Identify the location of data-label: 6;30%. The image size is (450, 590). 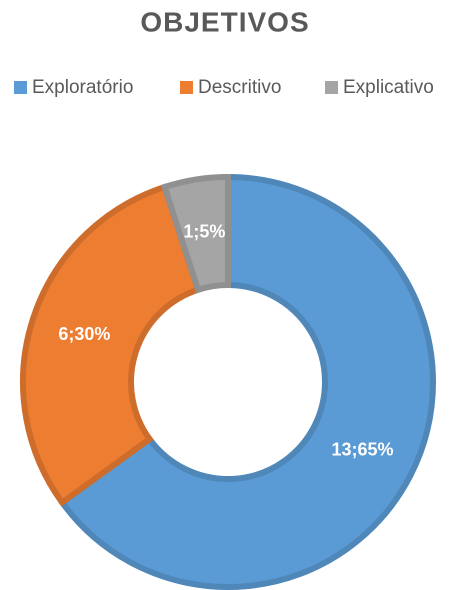
(84, 334).